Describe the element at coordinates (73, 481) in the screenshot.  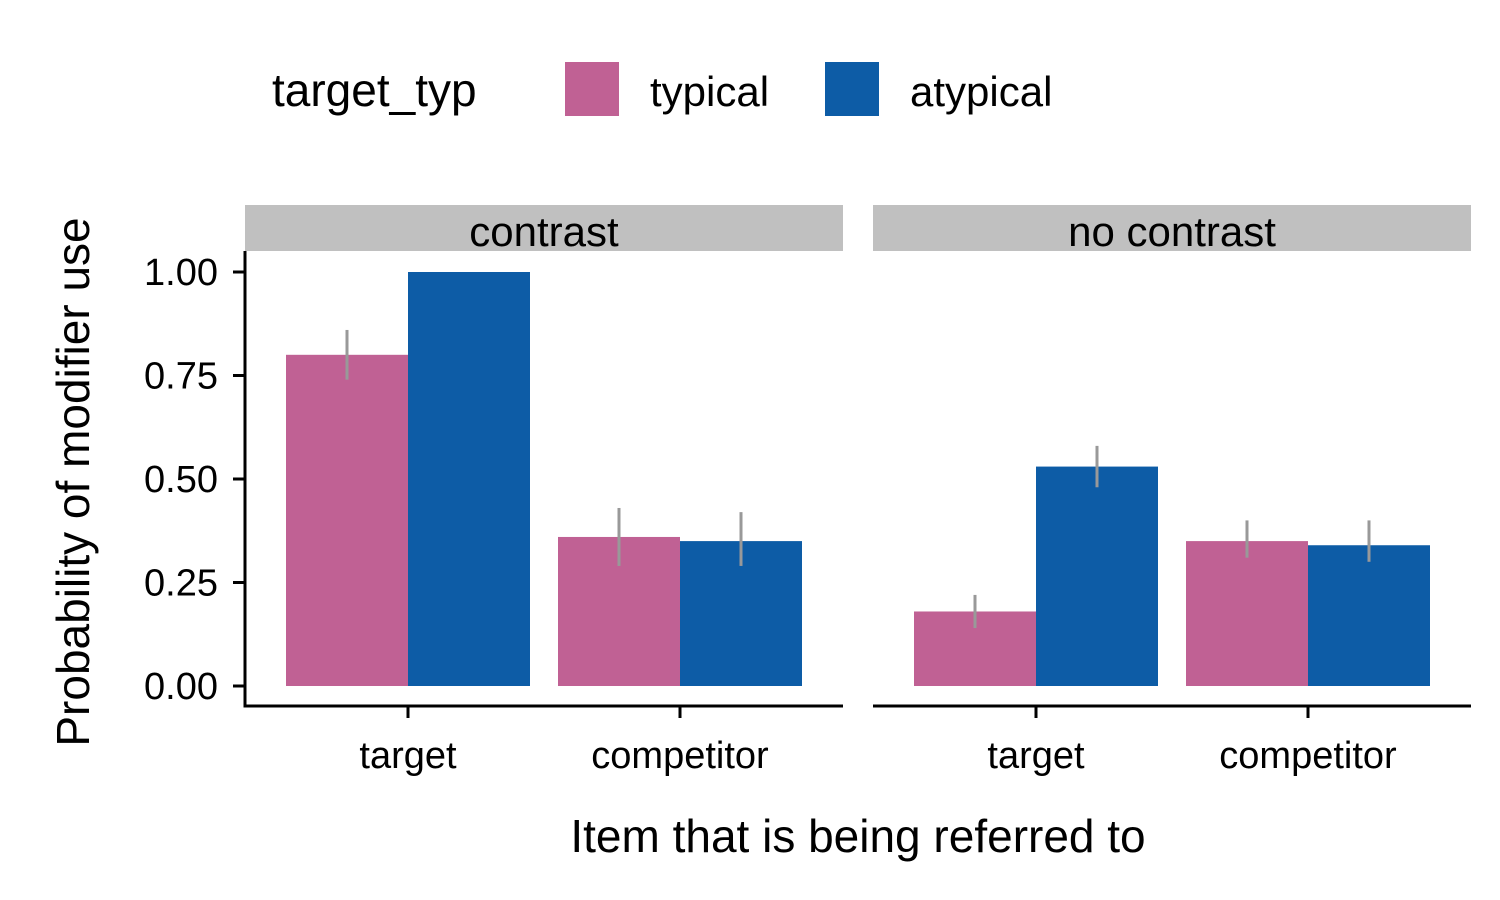
I see `y-axis-title: Probability of modifier use` at that location.